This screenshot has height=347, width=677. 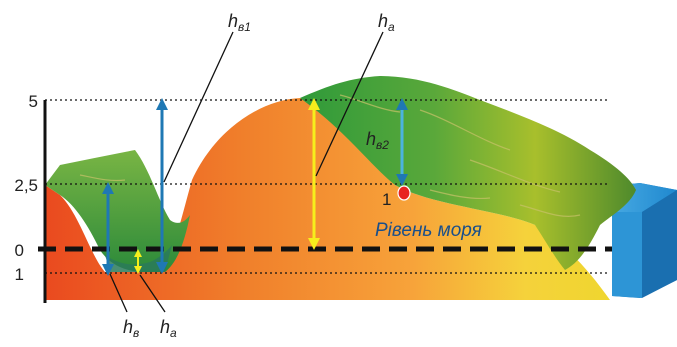 I want to click on point-1-label: 1, so click(x=386, y=199).